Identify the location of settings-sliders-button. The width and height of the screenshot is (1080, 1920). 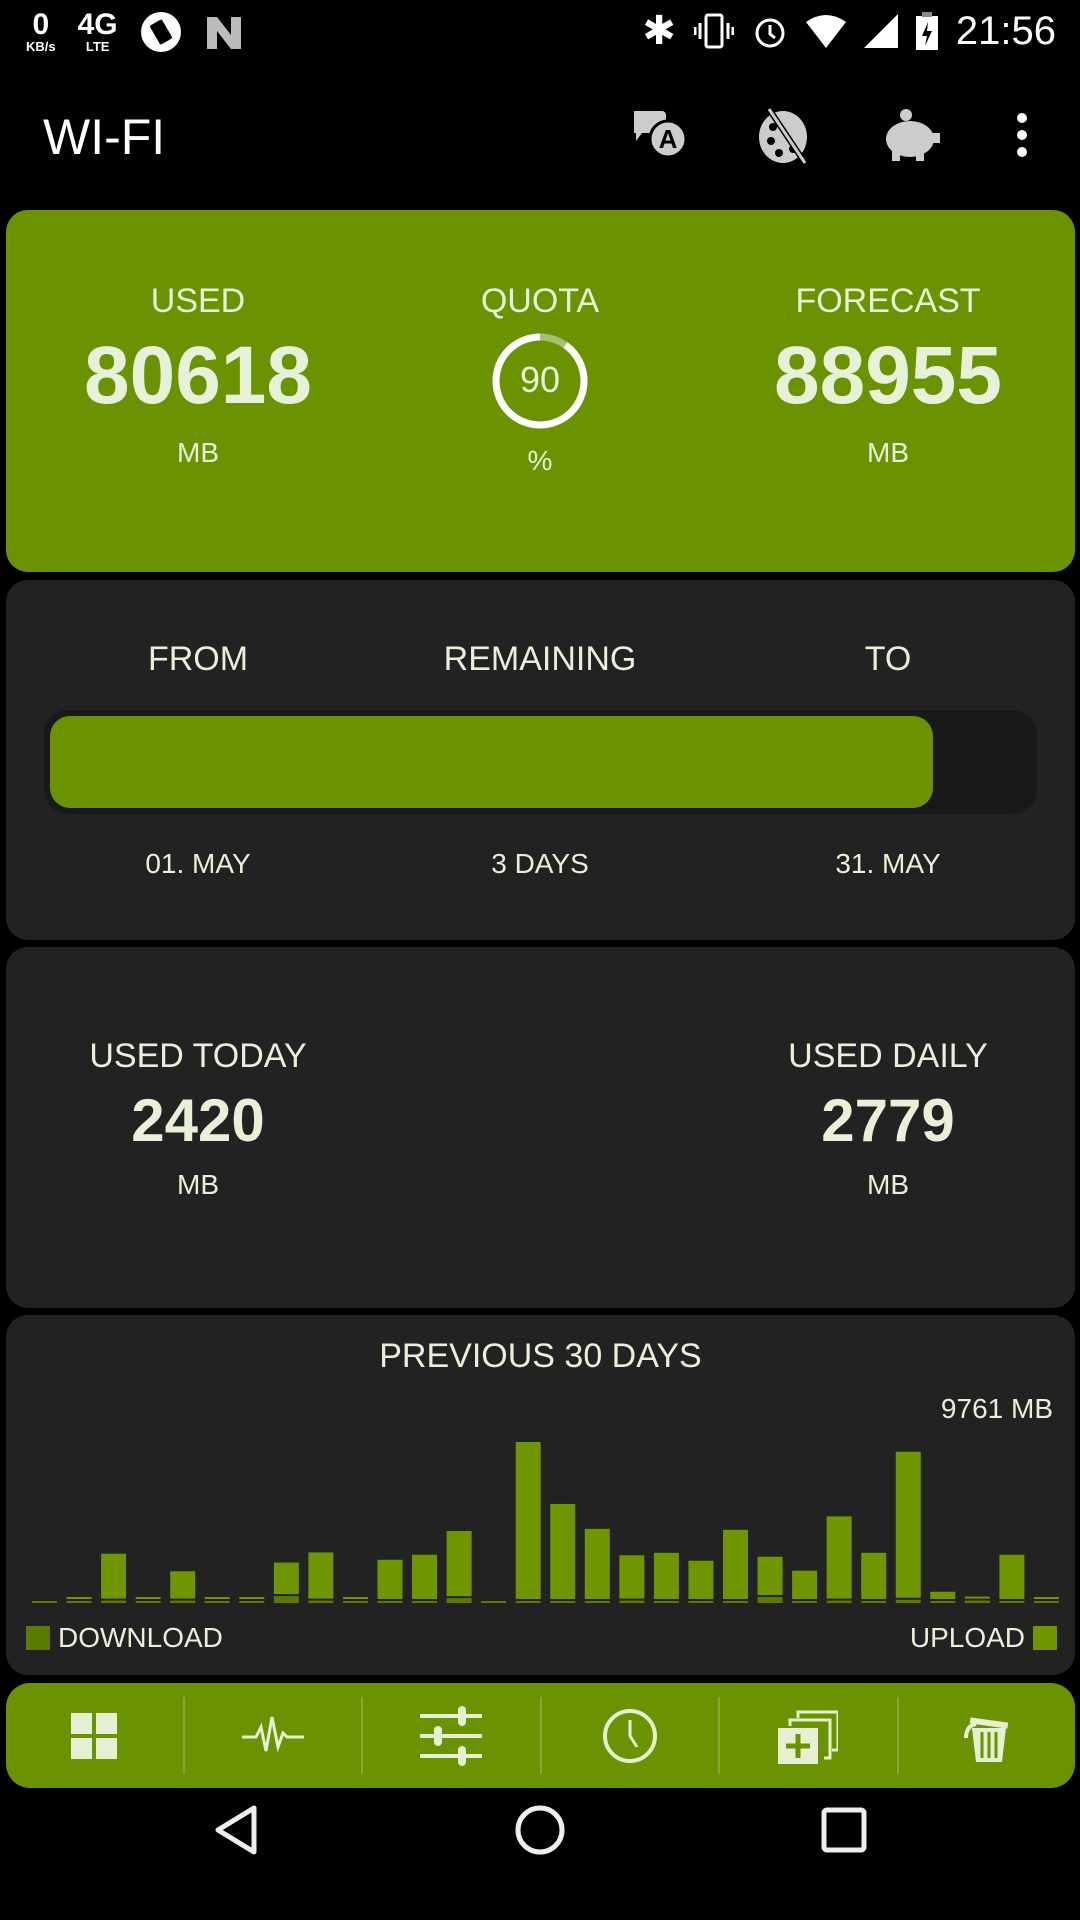
(450, 1735).